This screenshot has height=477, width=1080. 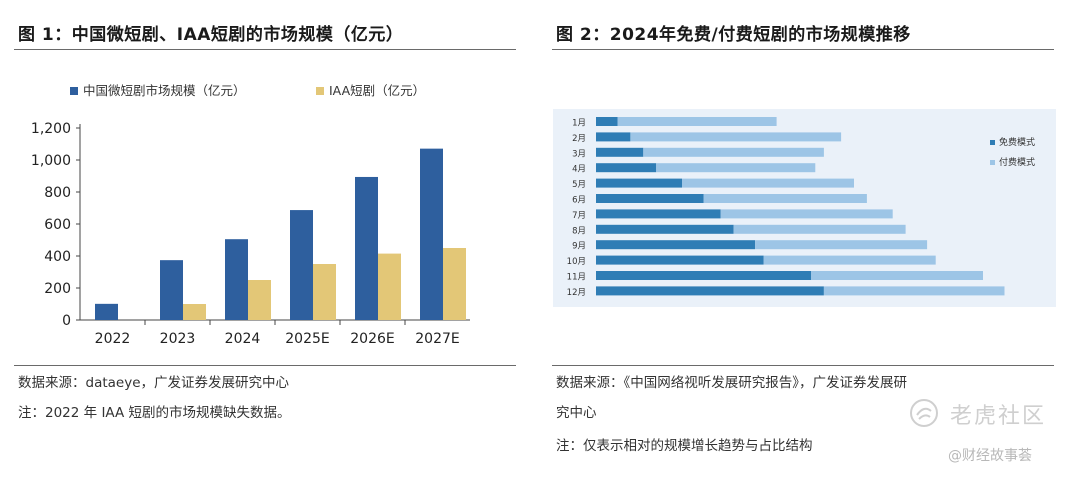 I want to click on y-tick-label: 10月, so click(x=576, y=262).